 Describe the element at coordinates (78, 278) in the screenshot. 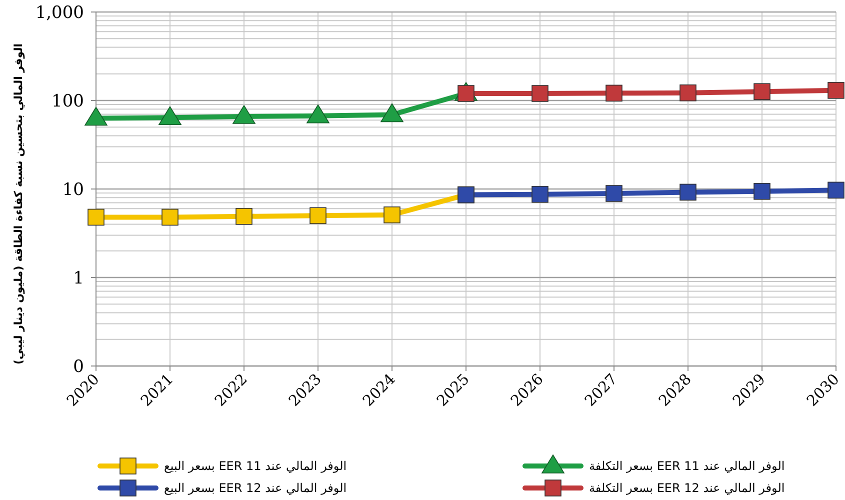

I see `y-tick-label: 1` at that location.